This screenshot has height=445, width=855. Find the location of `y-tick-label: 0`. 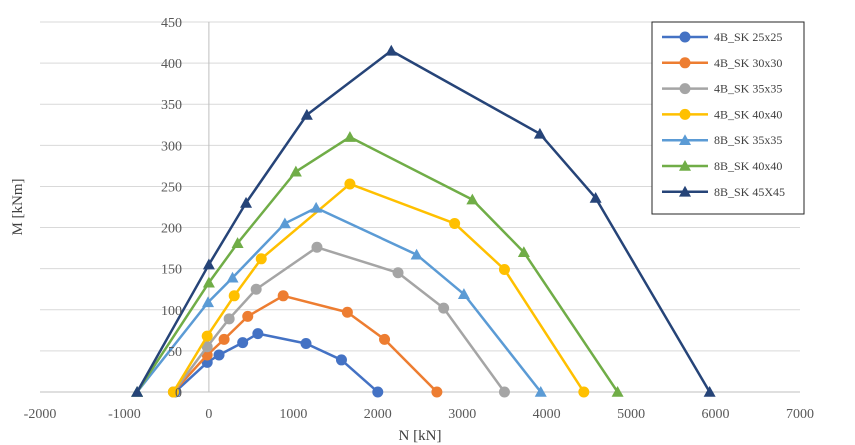

y-tick-label: 0 is located at coordinates (178, 393).